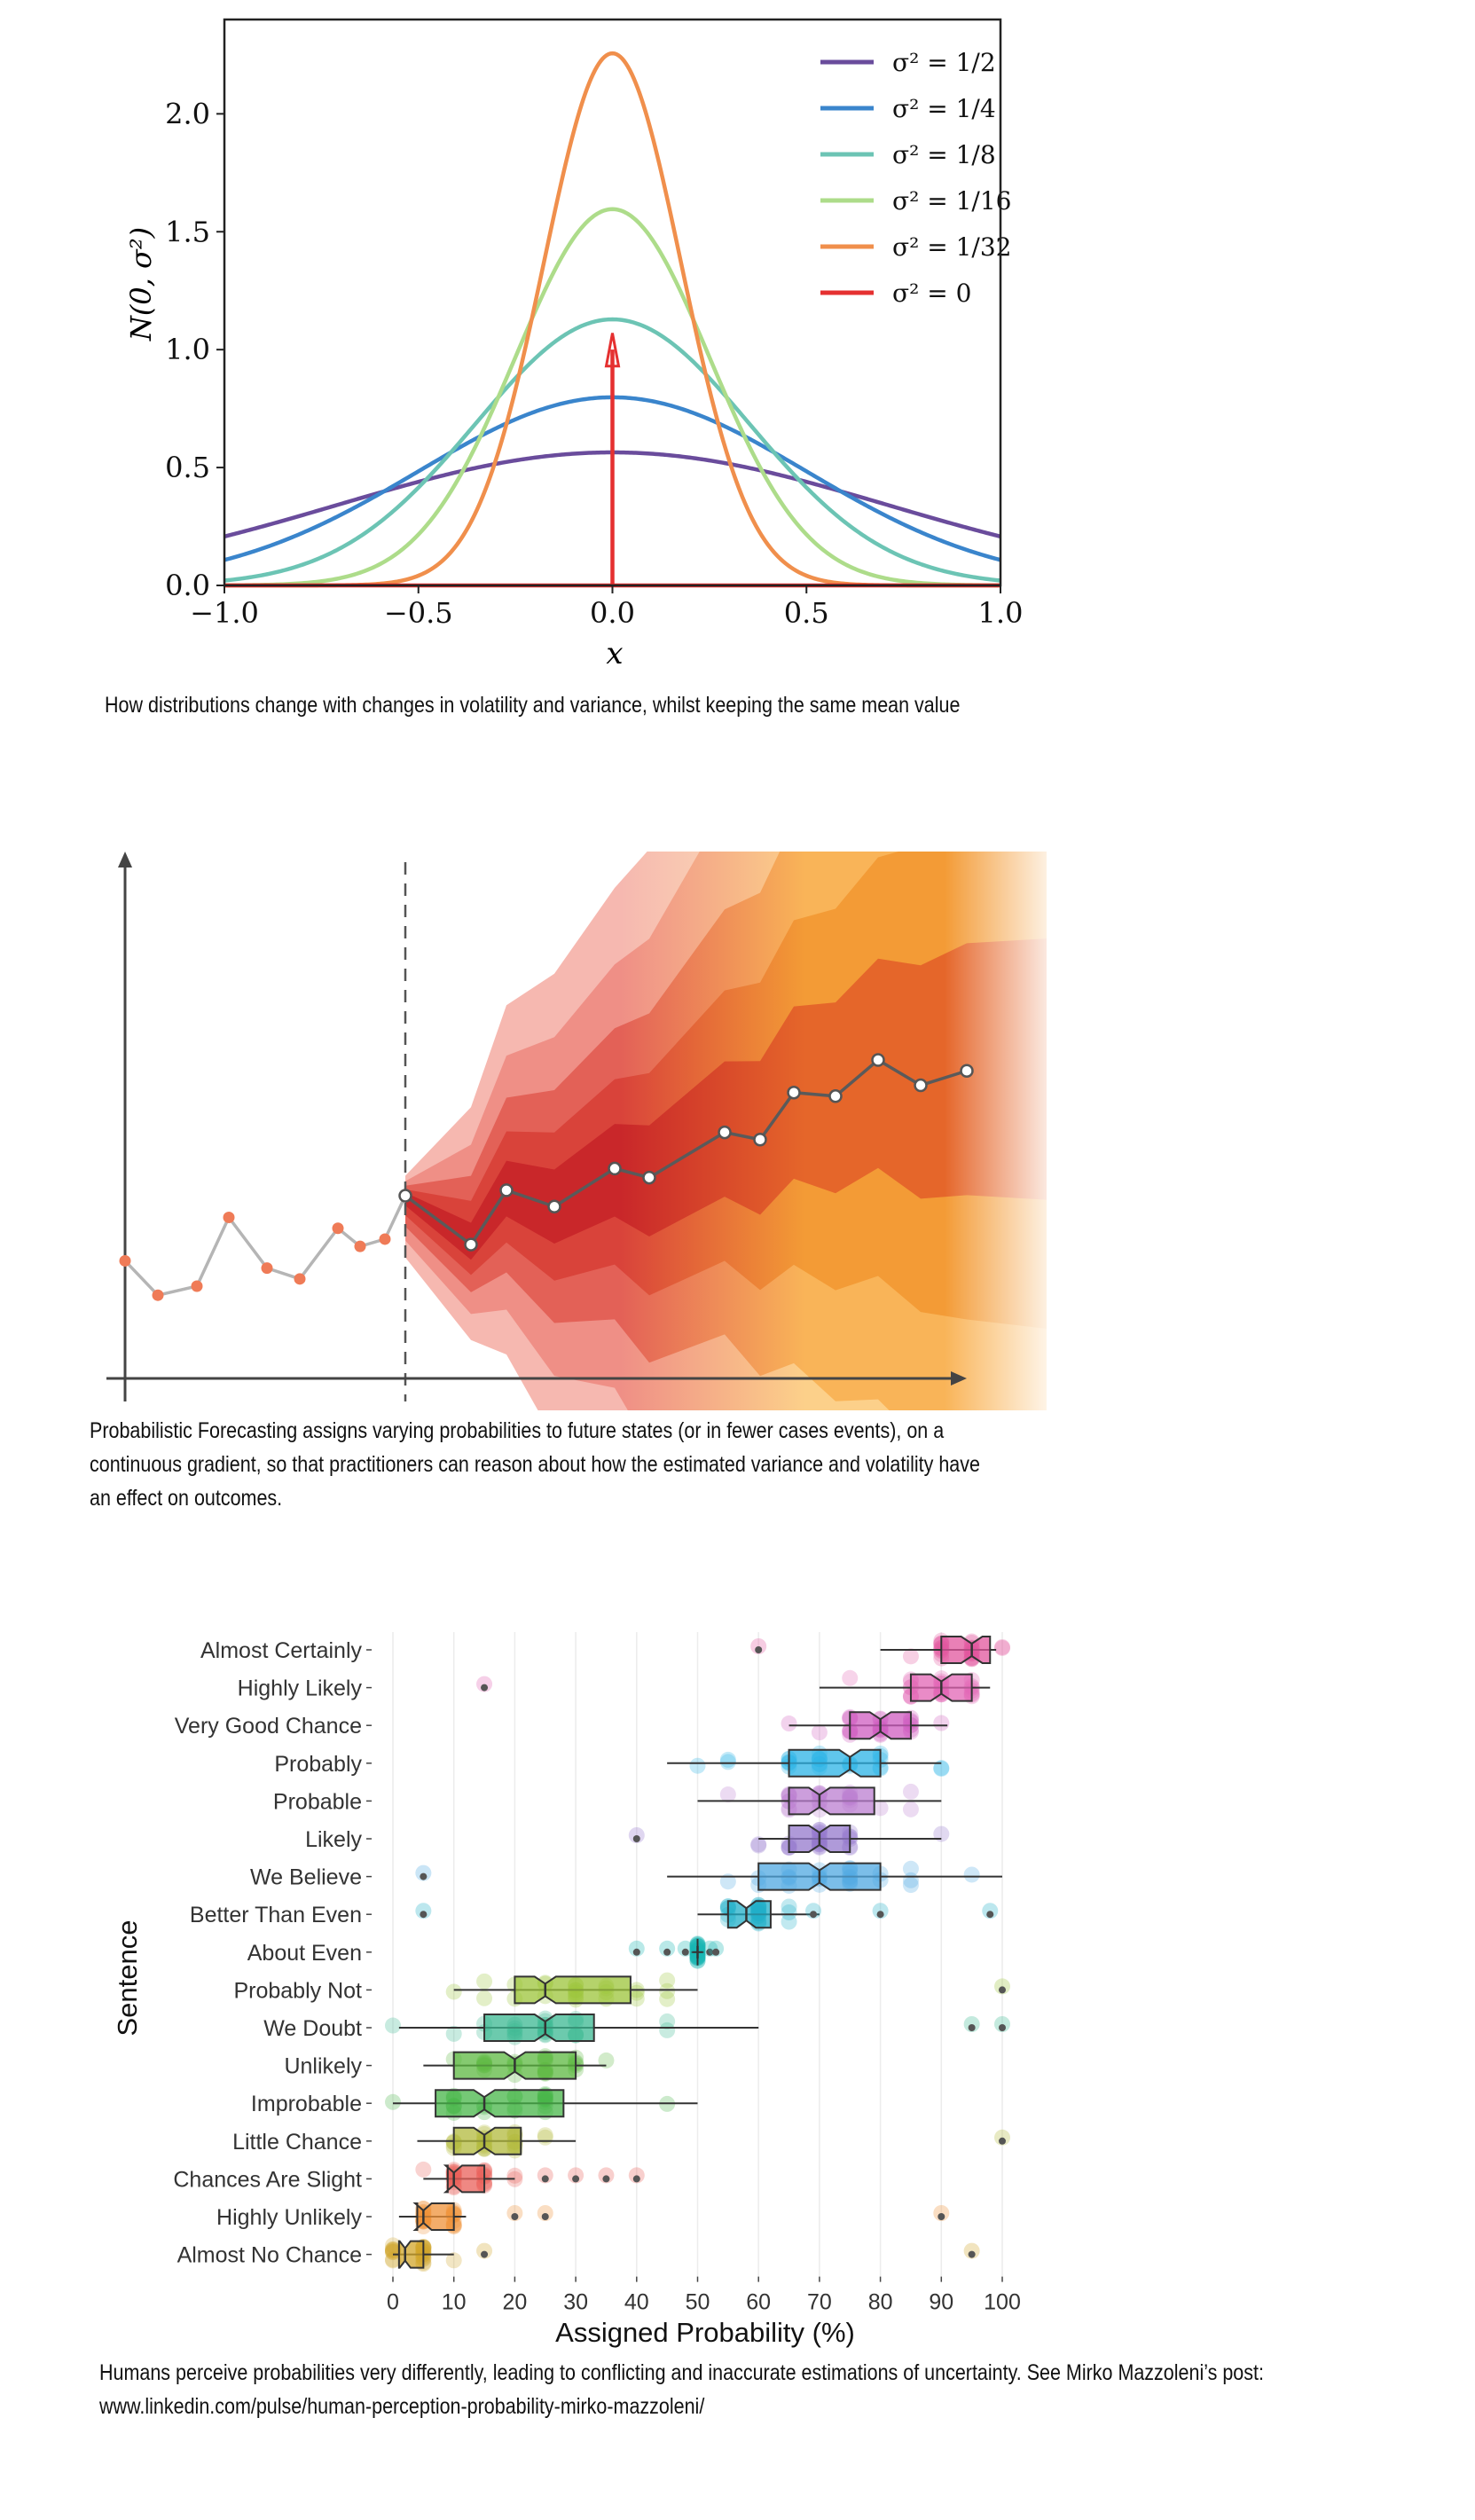  I want to click on x-tick-label: 20, so click(514, 2302).